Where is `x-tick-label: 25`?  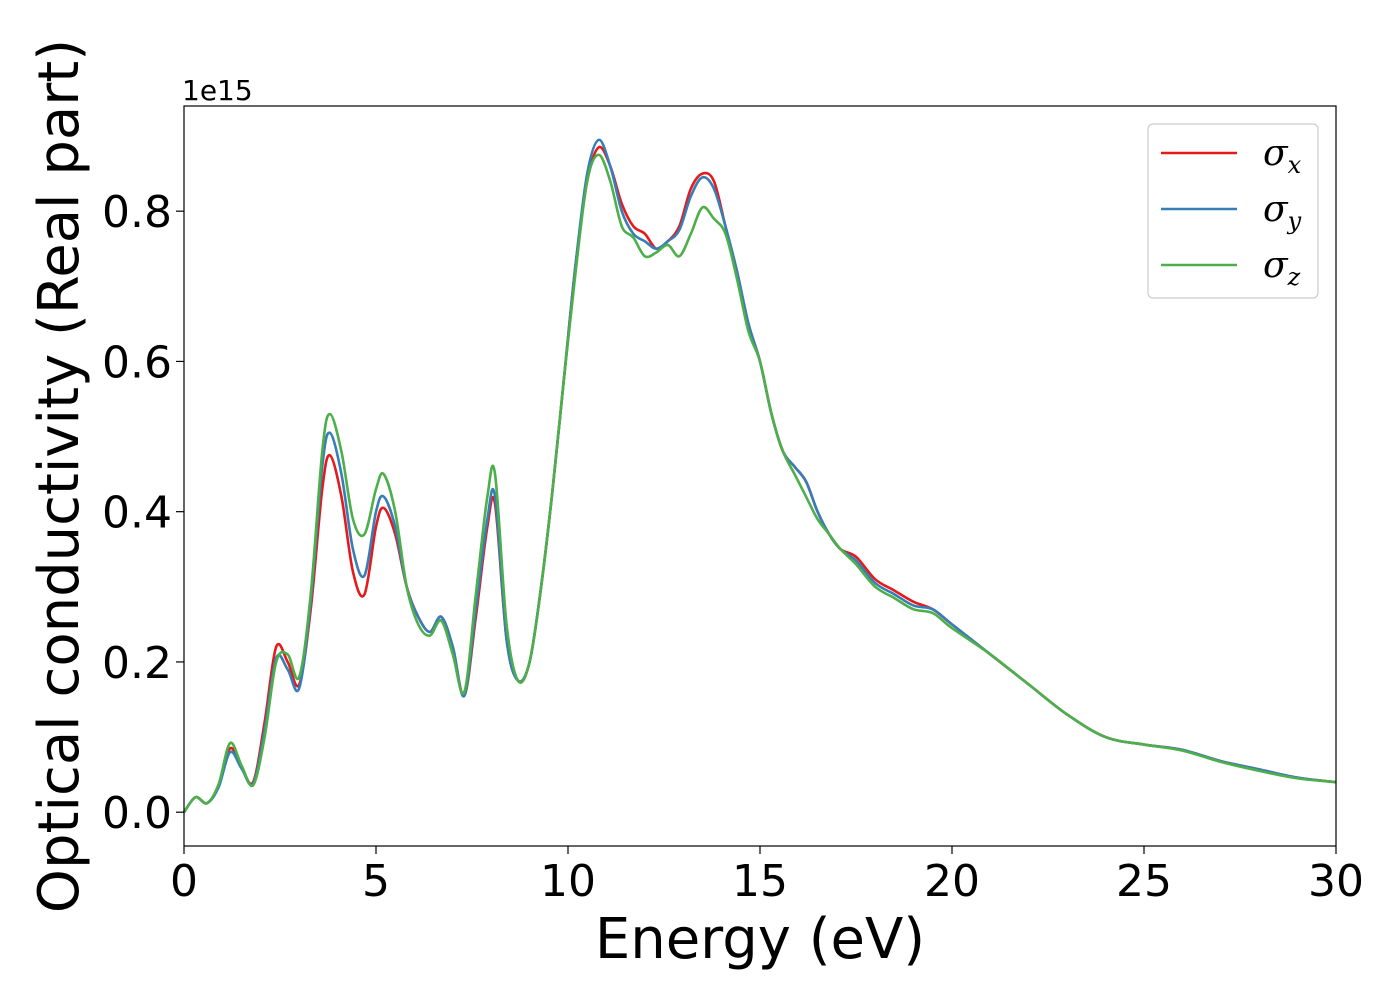
x-tick-label: 25 is located at coordinates (1144, 881).